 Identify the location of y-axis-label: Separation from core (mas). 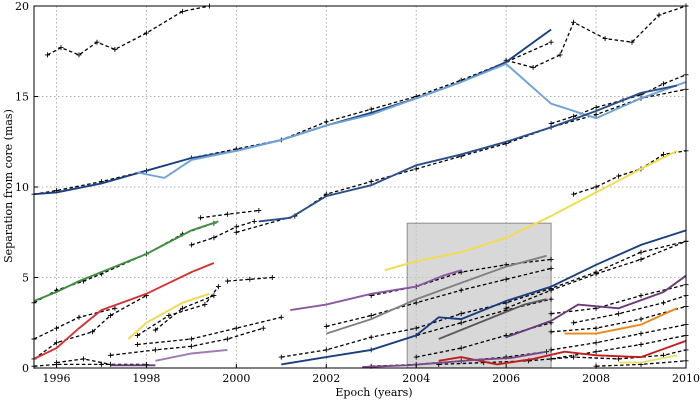
(8, 186).